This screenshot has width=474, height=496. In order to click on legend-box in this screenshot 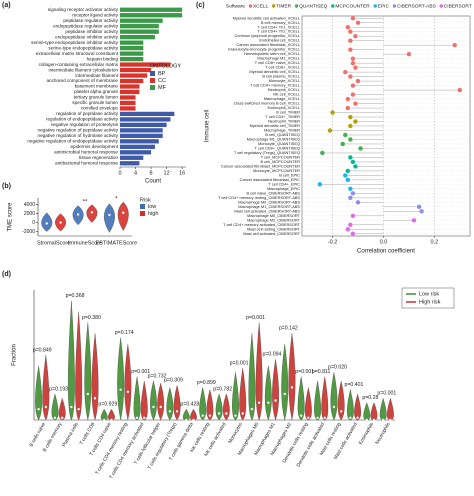, I will do `click(428, 298)`.